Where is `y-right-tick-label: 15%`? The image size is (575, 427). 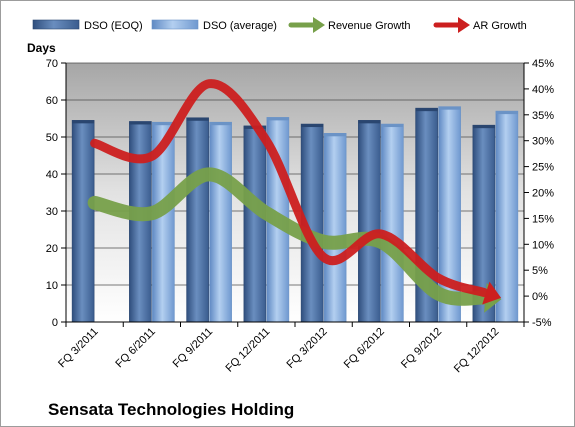
y-right-tick-label: 15% is located at coordinates (543, 219).